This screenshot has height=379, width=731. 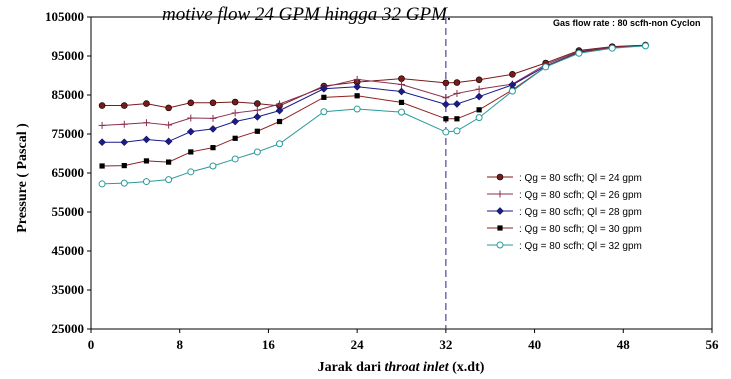 What do you see at coordinates (68, 289) in the screenshot?
I see `y-tick-label: 35000` at bounding box center [68, 289].